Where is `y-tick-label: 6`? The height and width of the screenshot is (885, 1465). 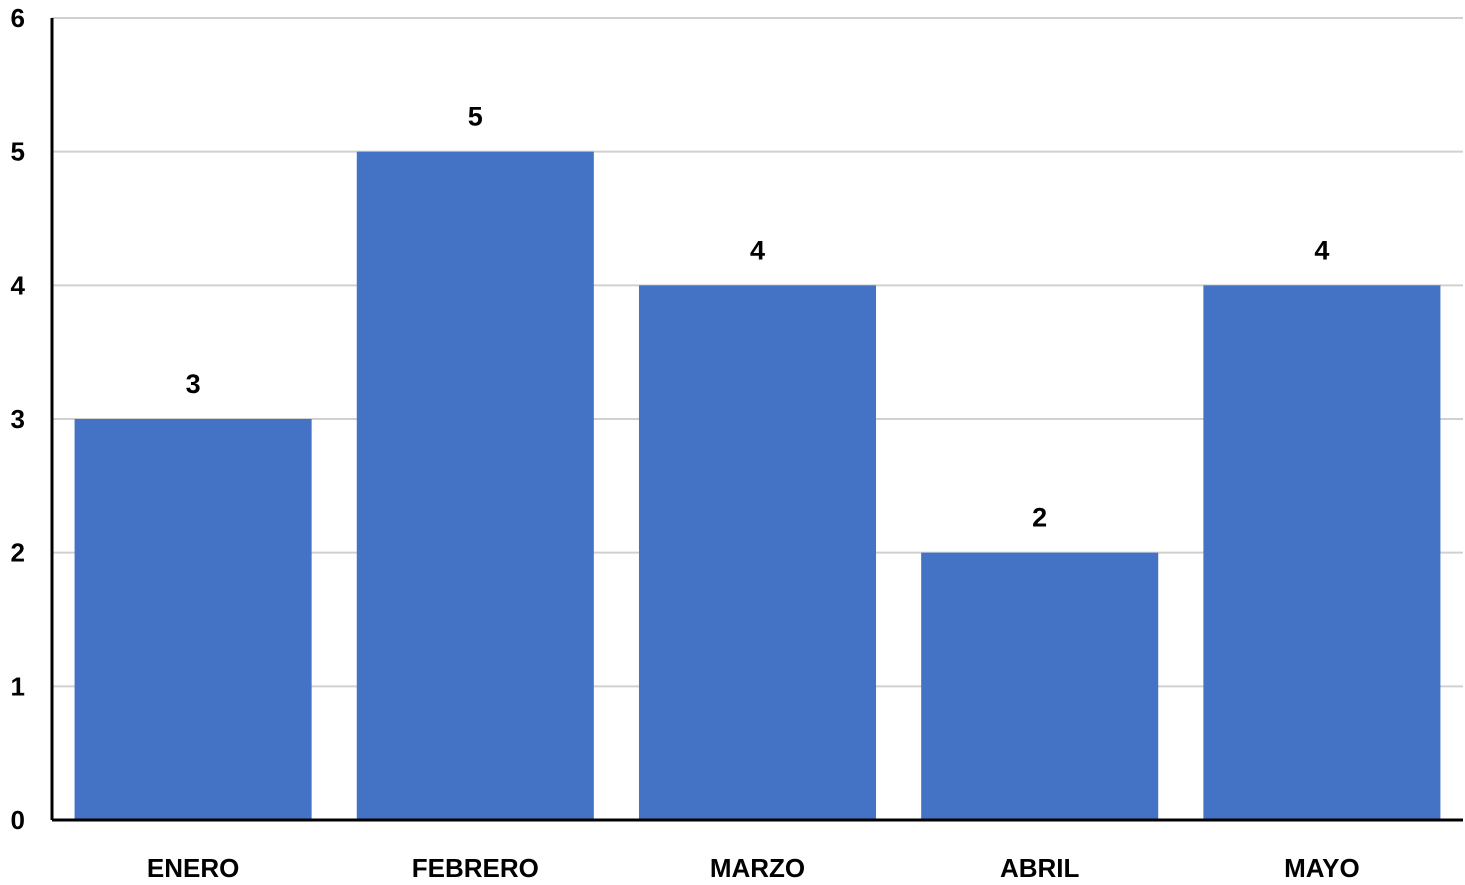
y-tick-label: 6 is located at coordinates (18, 18).